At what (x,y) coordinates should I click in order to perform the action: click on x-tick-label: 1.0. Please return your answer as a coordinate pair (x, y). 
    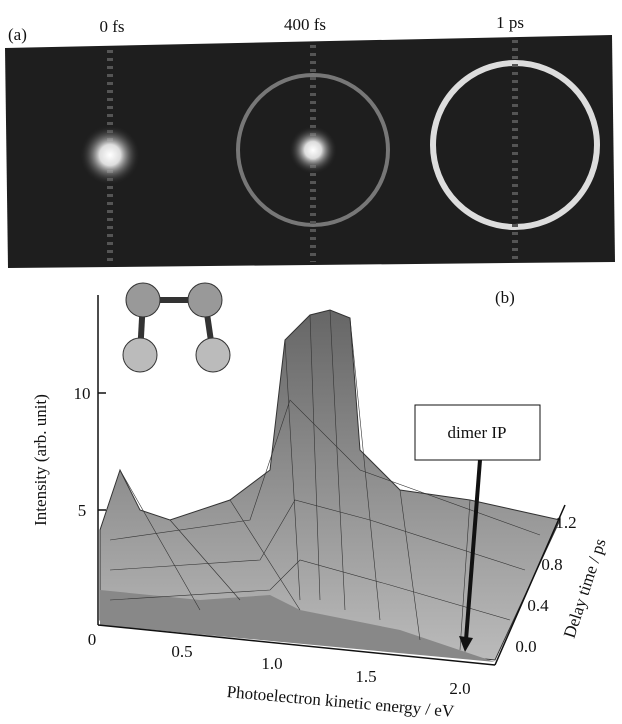
    Looking at the image, I should click on (271, 663).